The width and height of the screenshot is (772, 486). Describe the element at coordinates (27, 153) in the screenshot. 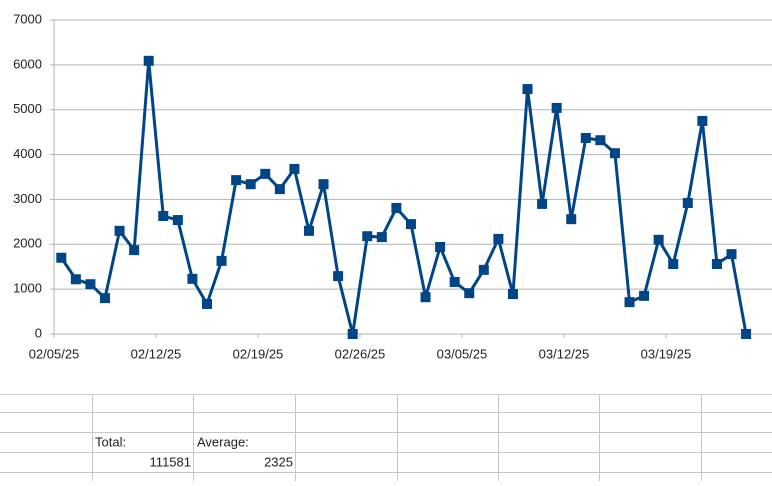

I see `y-tick-label: 4000` at that location.